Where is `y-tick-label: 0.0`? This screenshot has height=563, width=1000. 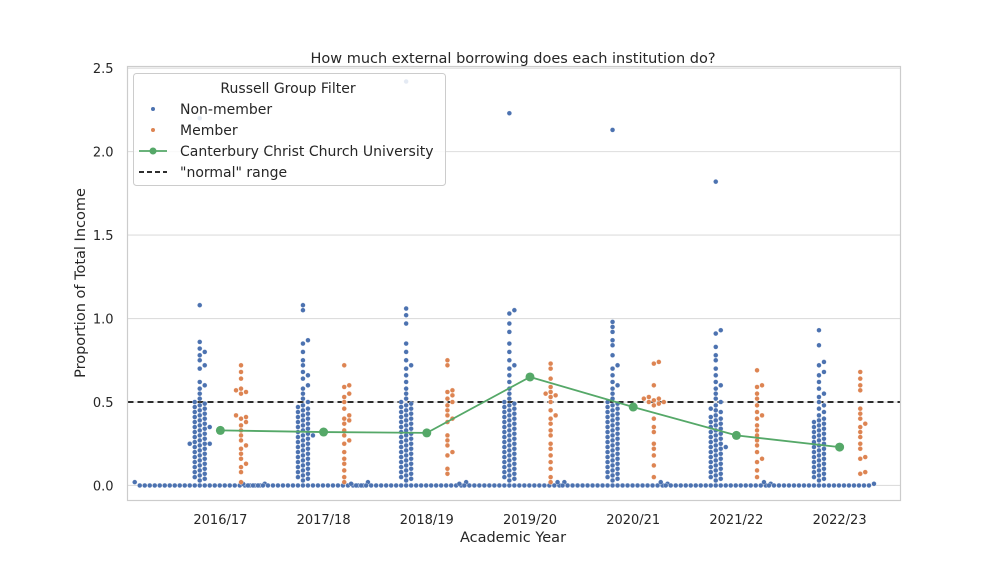
y-tick-label: 0.0 is located at coordinates (103, 486).